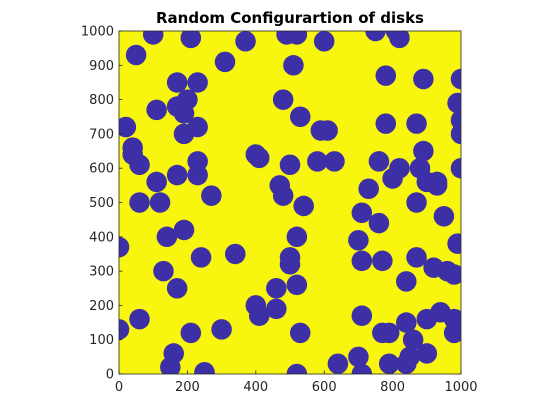  What do you see at coordinates (101, 237) in the screenshot?
I see `y-tick-label-4: 400` at bounding box center [101, 237].